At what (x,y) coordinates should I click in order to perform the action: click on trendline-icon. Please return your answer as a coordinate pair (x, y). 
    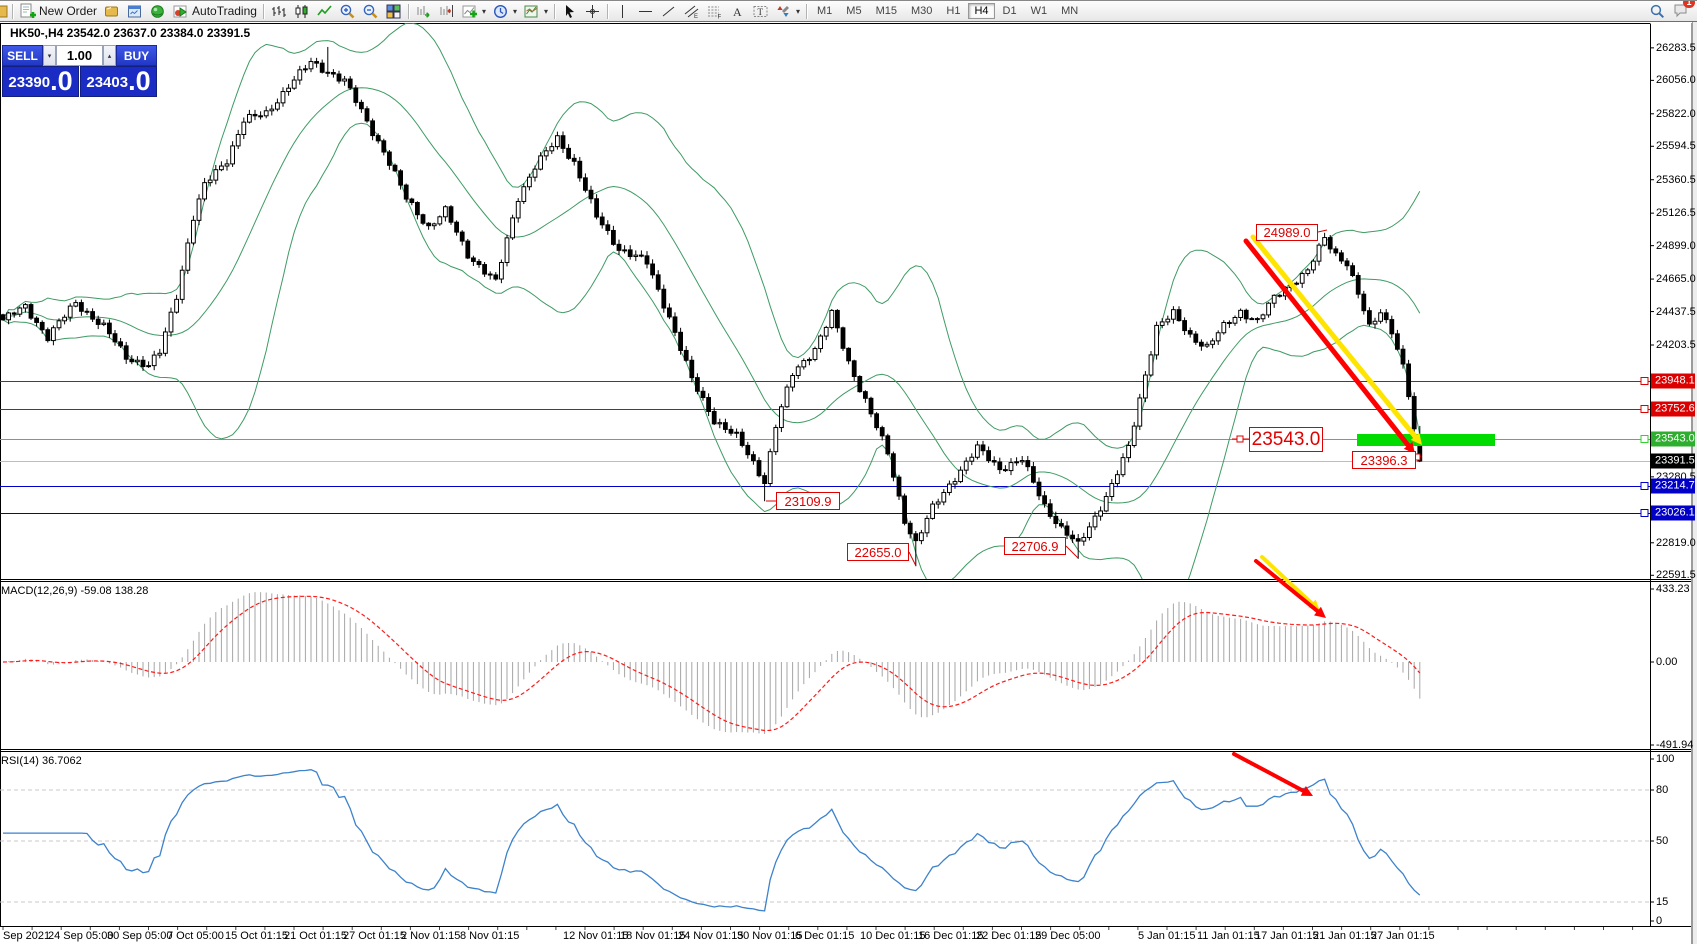
    Looking at the image, I should click on (668, 11).